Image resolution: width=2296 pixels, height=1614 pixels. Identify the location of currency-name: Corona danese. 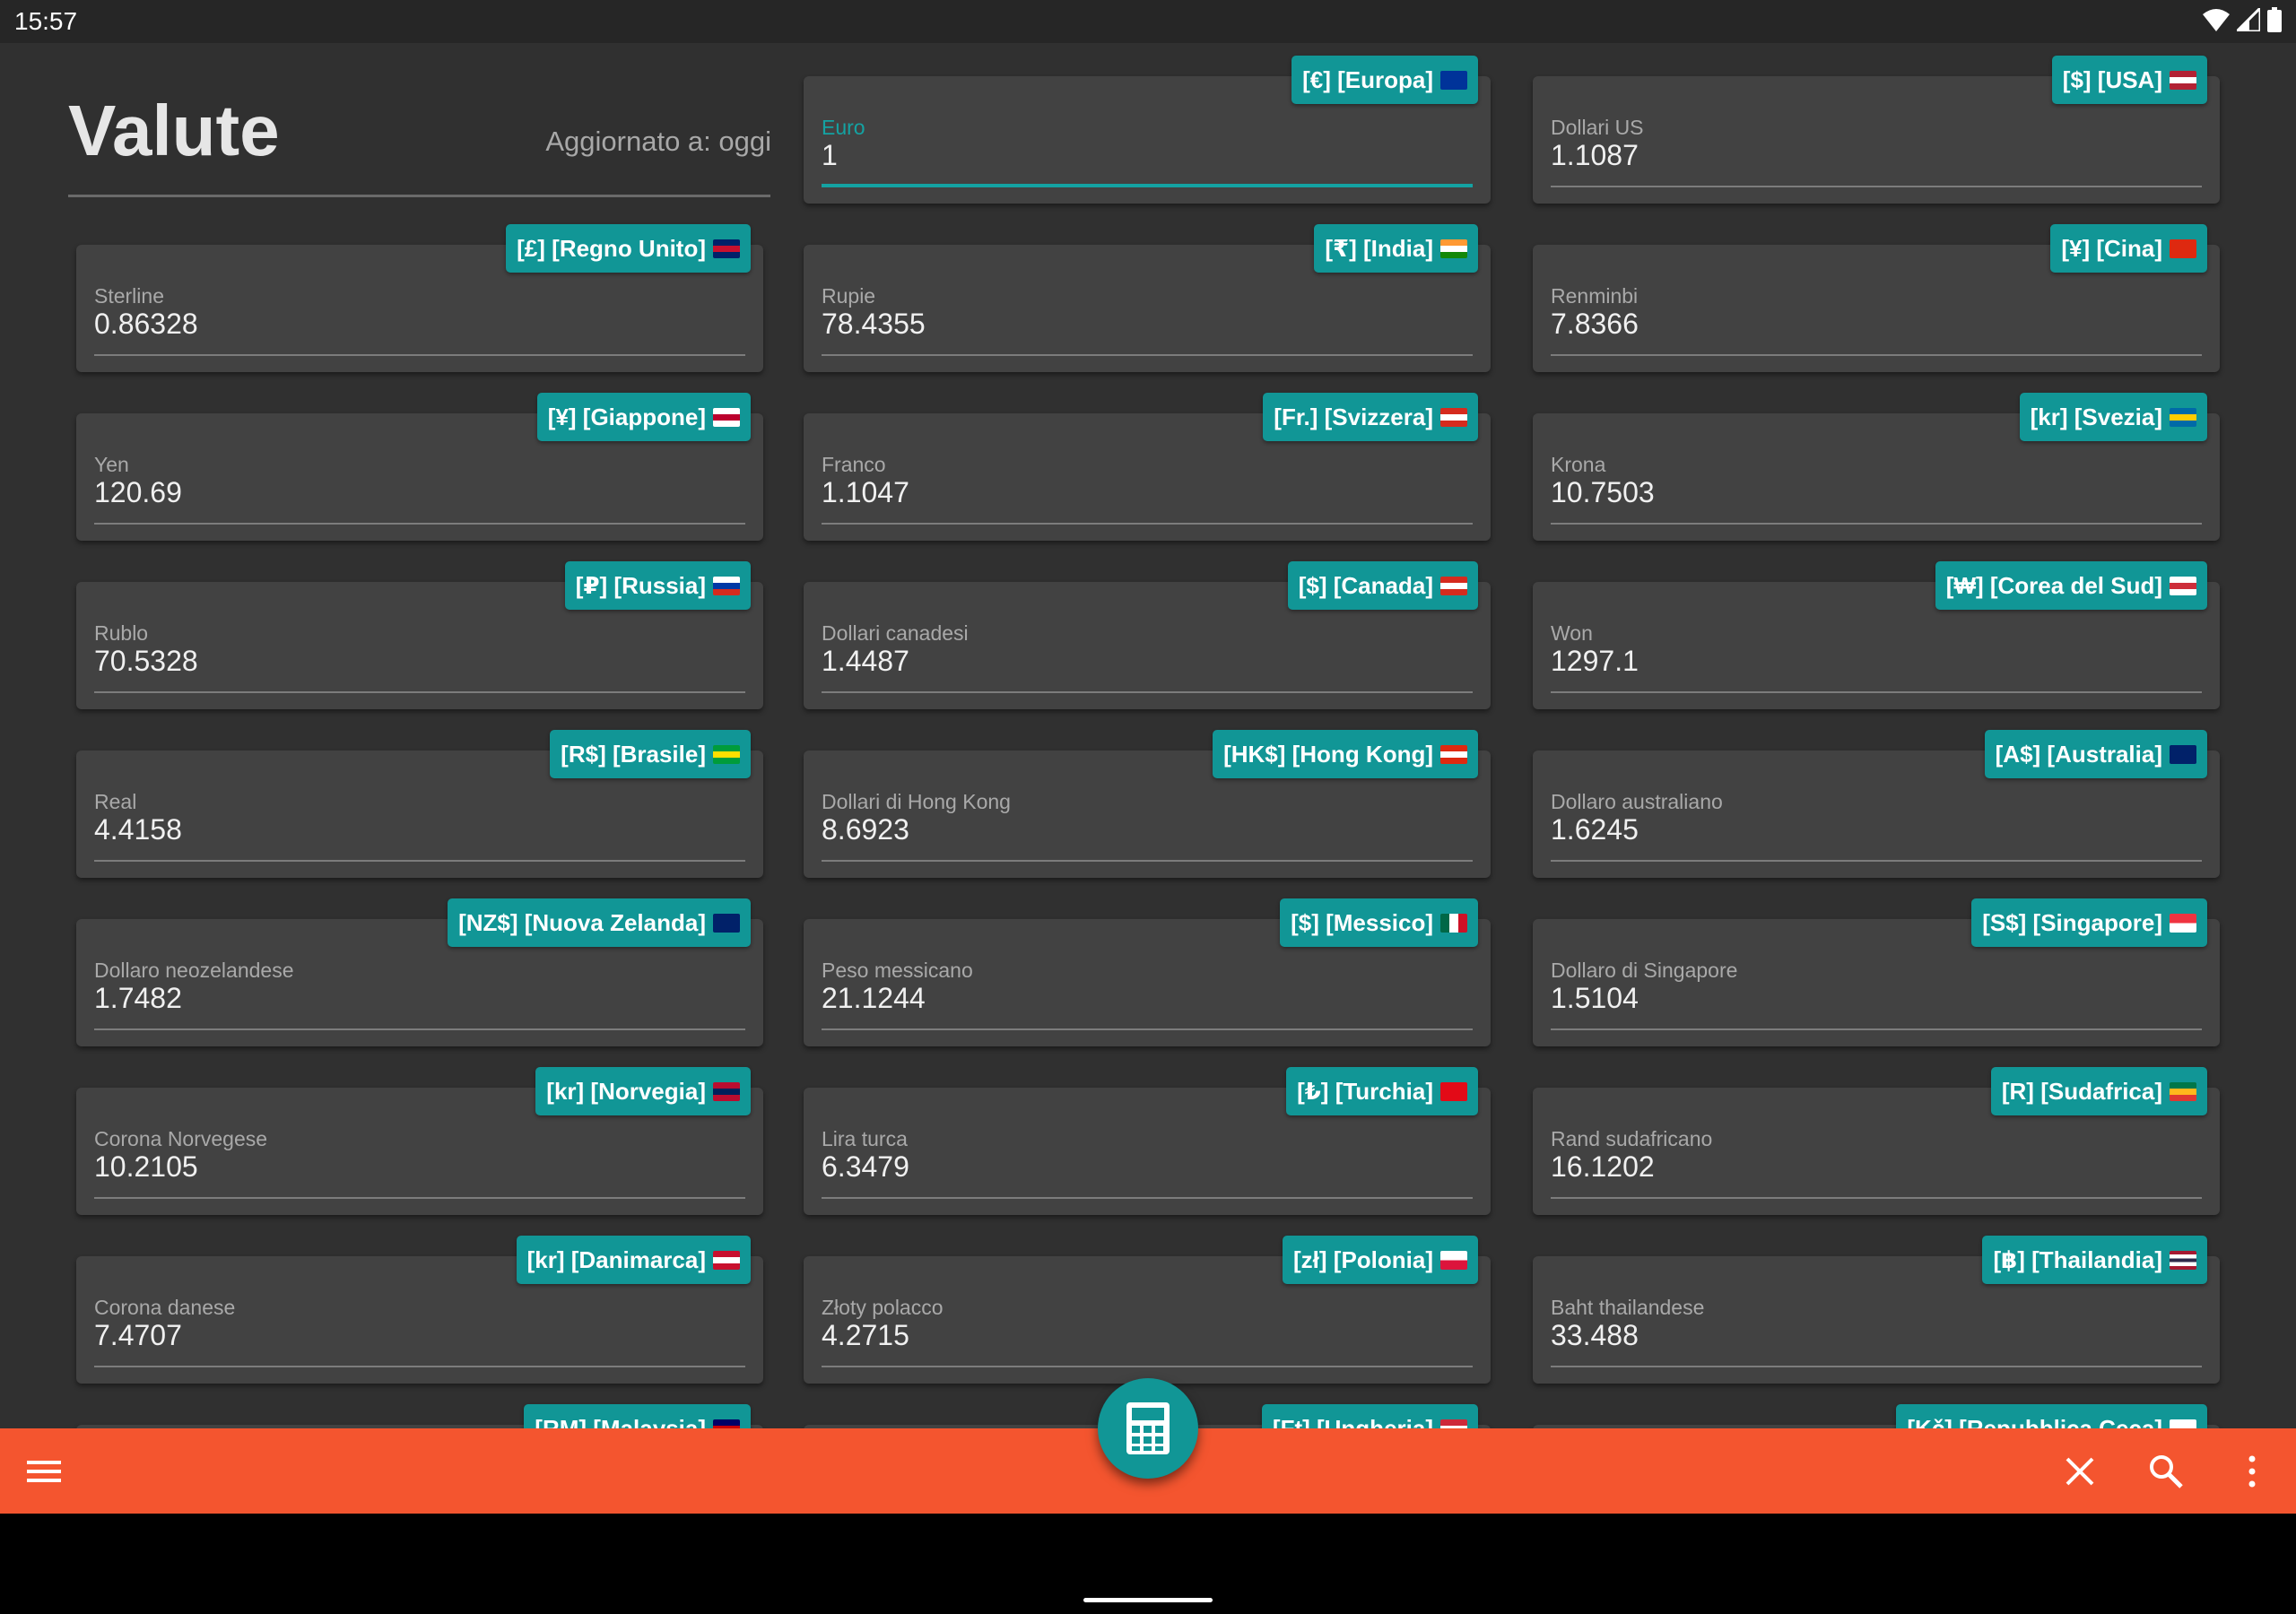
(165, 1307).